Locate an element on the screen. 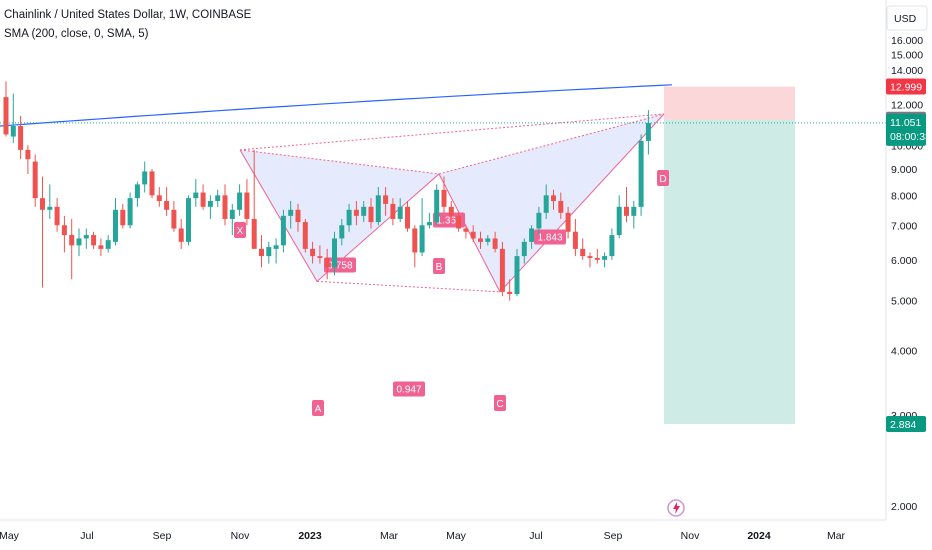 Image resolution: width=932 pixels, height=550 pixels. price-tick-label: 8.000 is located at coordinates (904, 196).